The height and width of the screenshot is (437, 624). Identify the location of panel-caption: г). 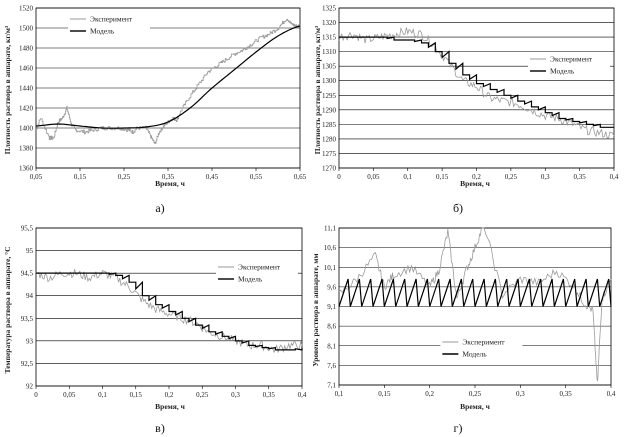
(458, 428).